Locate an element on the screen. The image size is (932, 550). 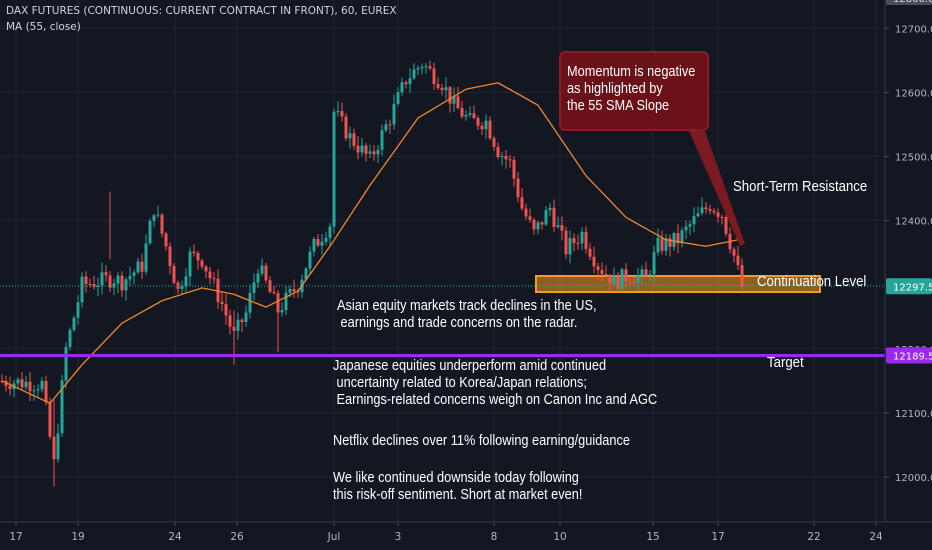
time-tick-label: Jul is located at coordinates (334, 537).